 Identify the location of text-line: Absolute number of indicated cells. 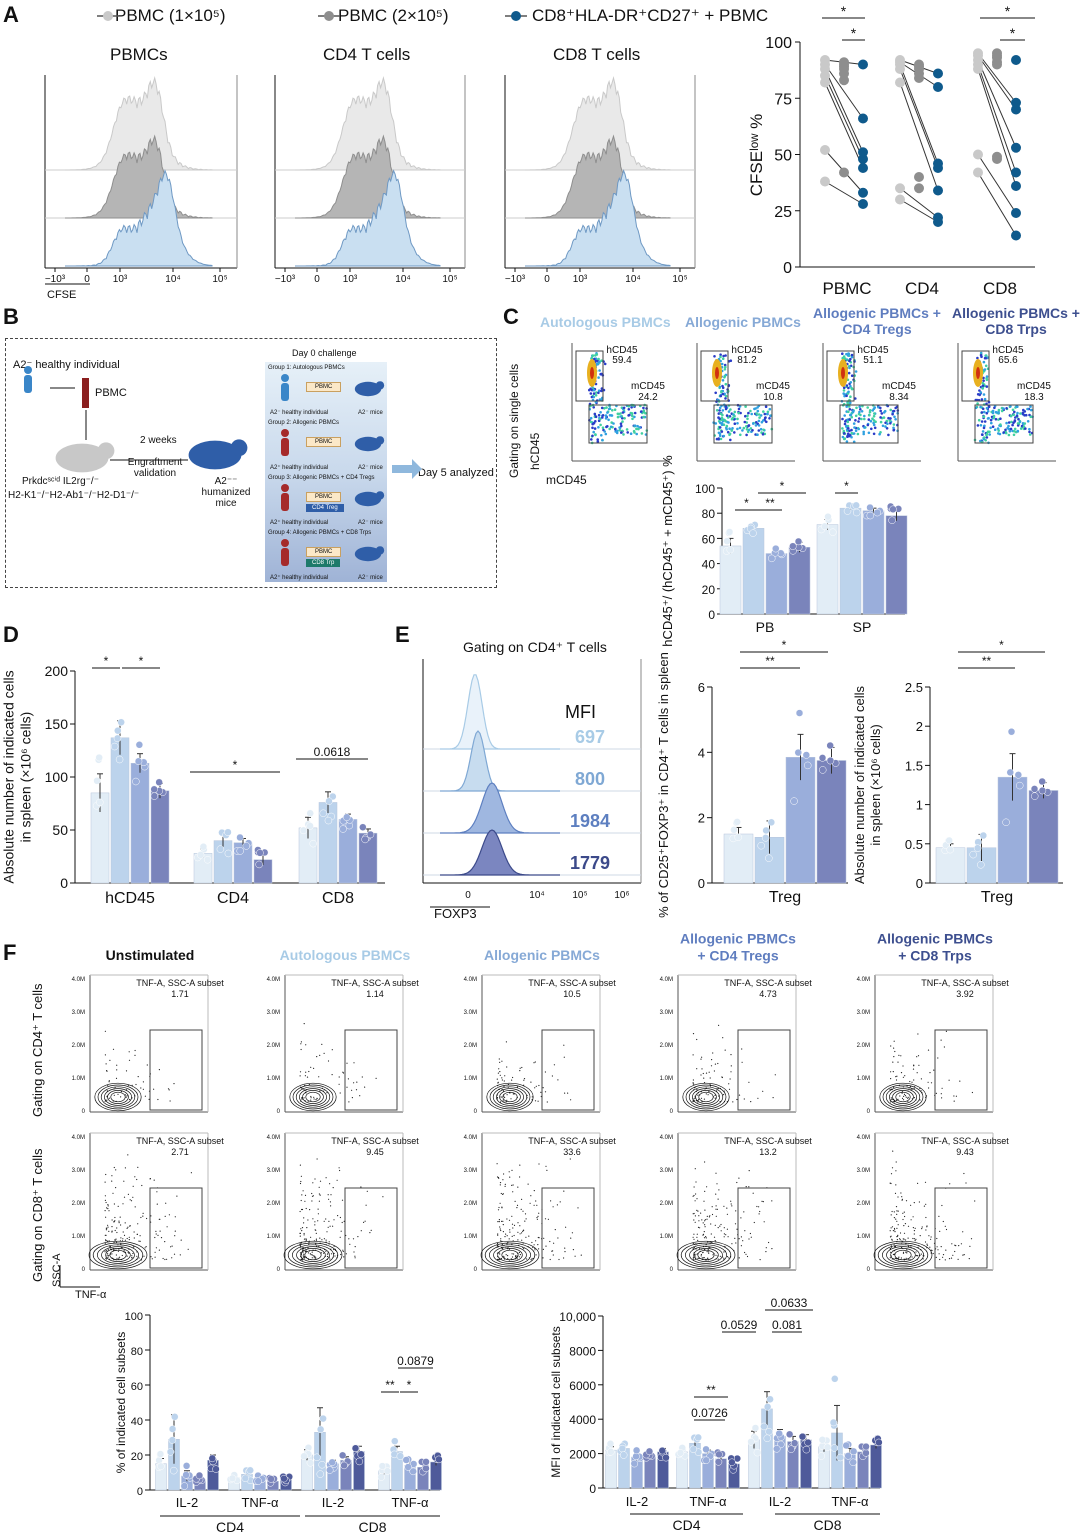
(859, 785).